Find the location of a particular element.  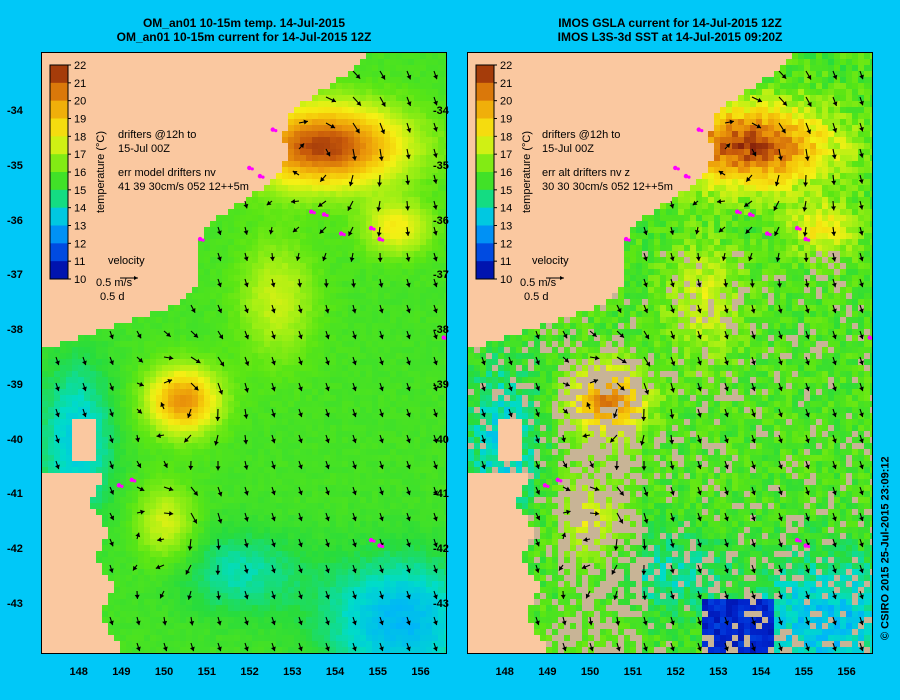

right-y-tick-label: -37 is located at coordinates (441, 275).